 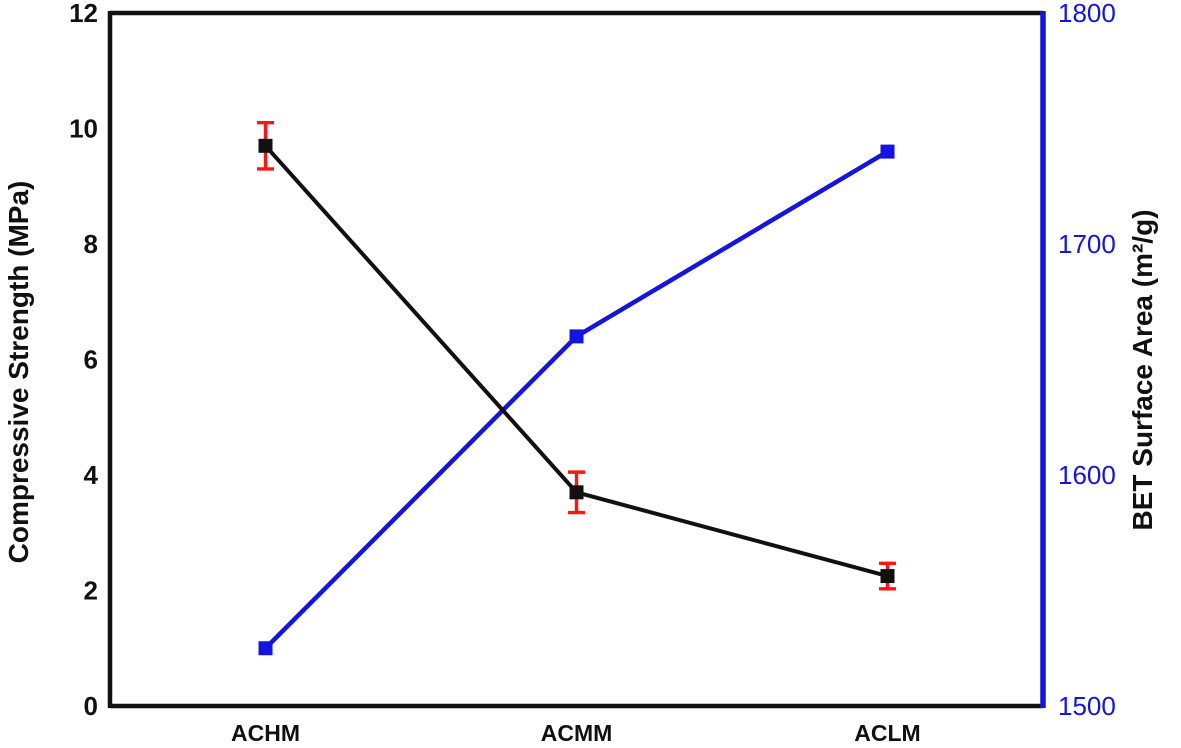 What do you see at coordinates (1087, 475) in the screenshot?
I see `right-tick-label: 1600` at bounding box center [1087, 475].